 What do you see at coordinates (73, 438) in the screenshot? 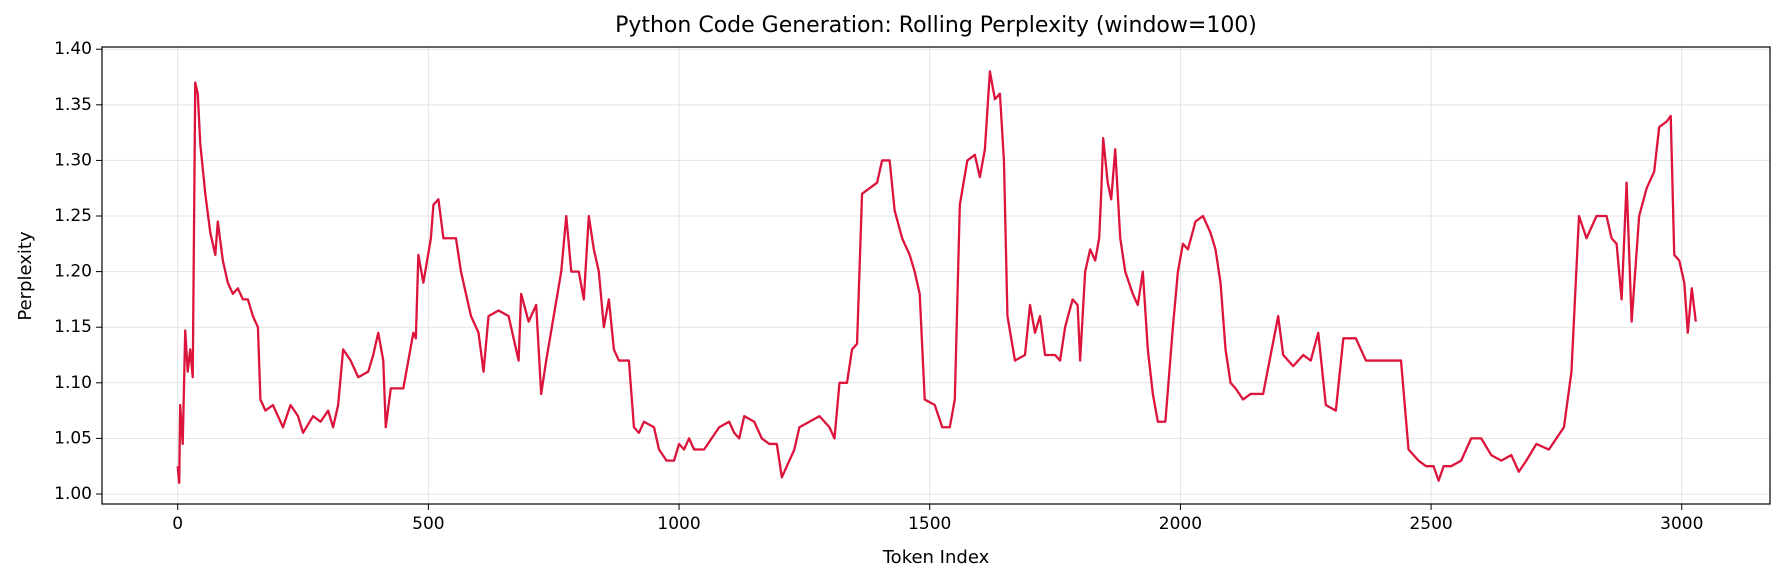
I see `y-tick-label: 1.05` at bounding box center [73, 438].